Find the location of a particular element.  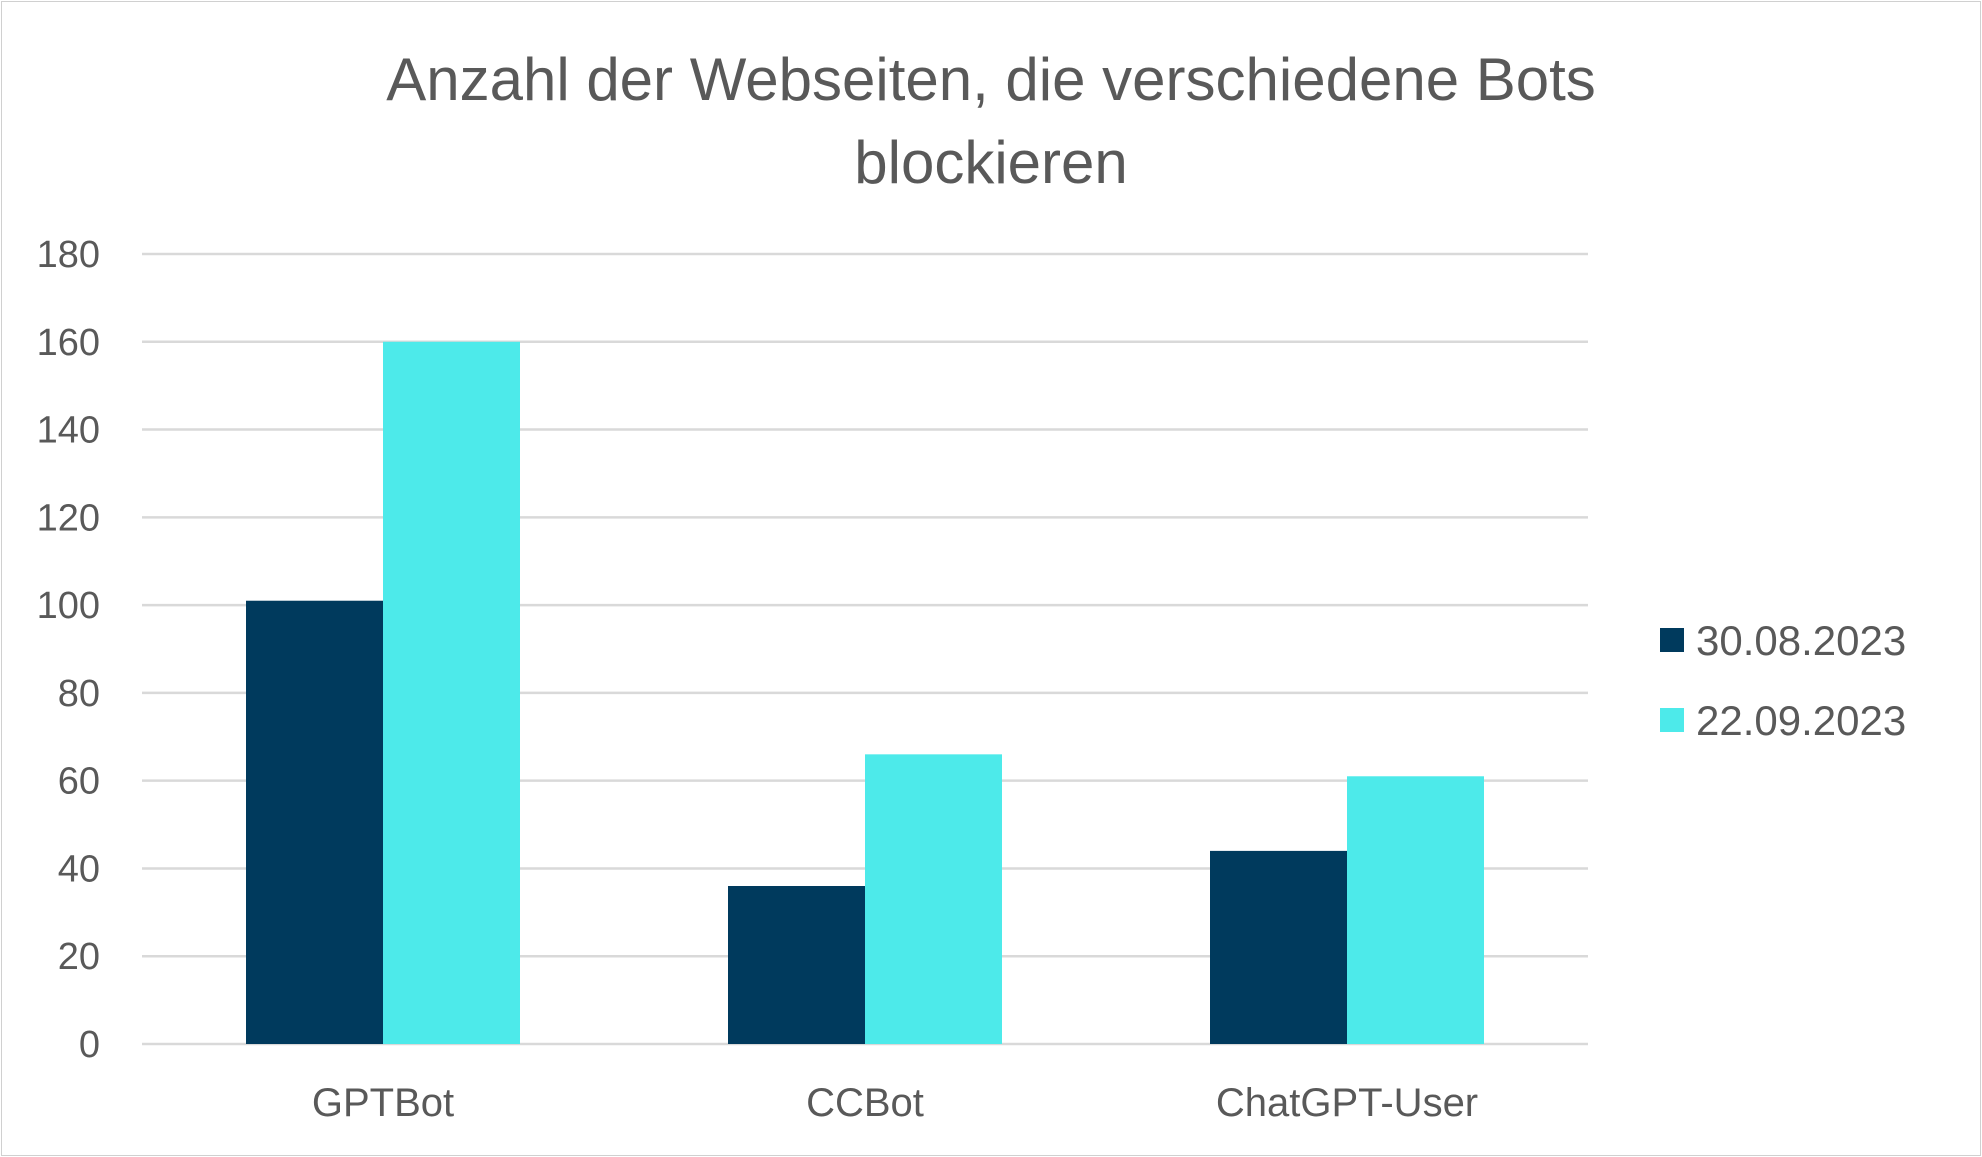

y-tick-label: 0 is located at coordinates (89, 1045).